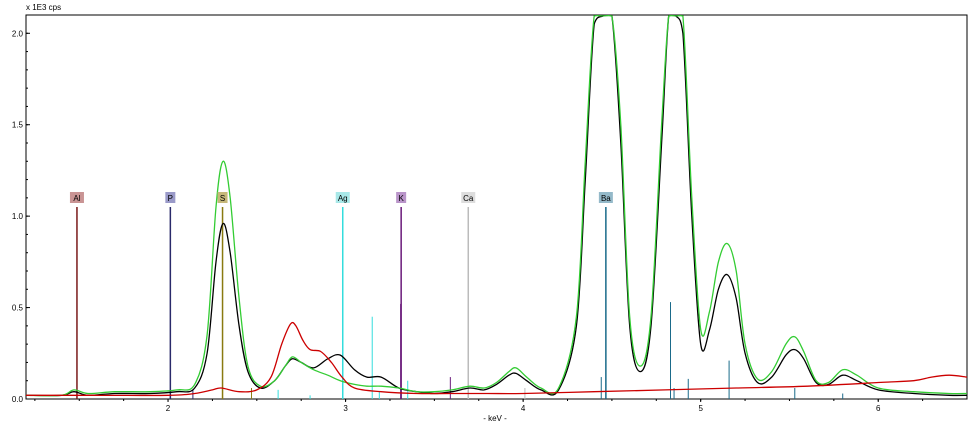  I want to click on element-label-s: S, so click(222, 198).